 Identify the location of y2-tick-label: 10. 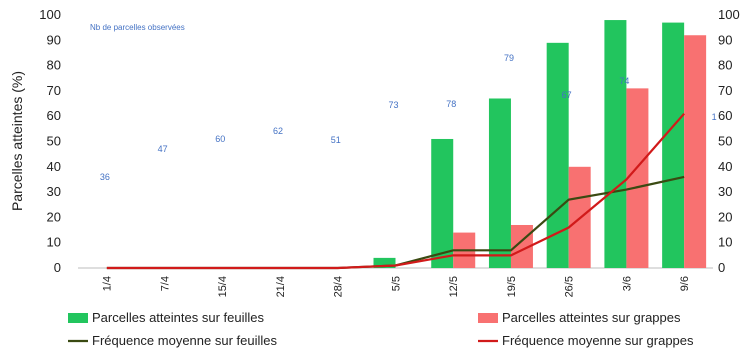
(725, 242).